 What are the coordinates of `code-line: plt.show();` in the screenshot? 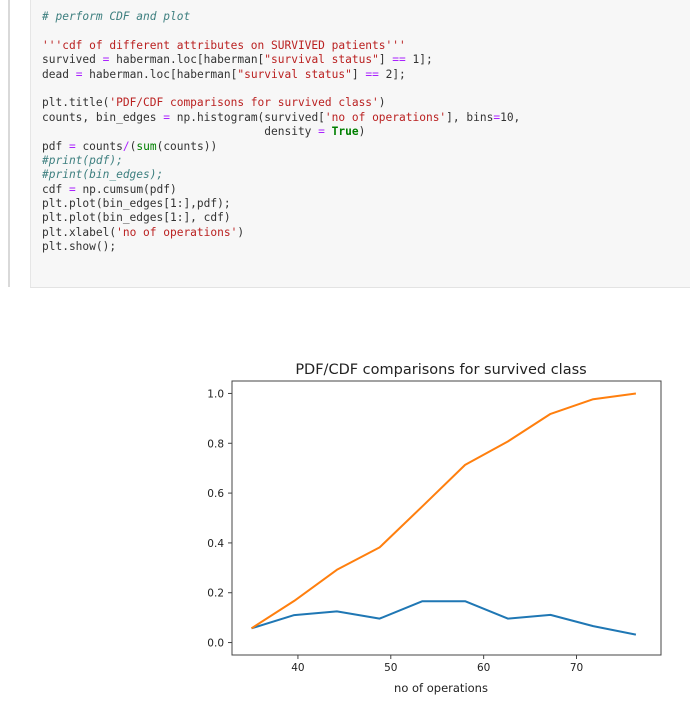 It's located at (281, 247).